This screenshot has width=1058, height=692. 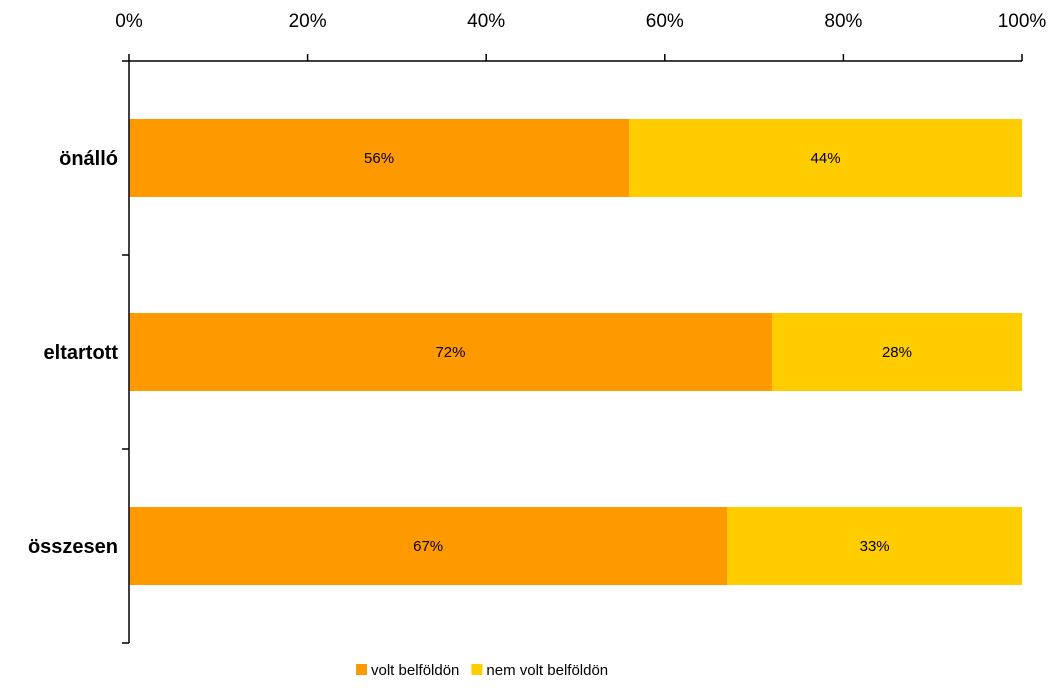 I want to click on legend-label-0: volt belföldön, so click(x=415, y=670).